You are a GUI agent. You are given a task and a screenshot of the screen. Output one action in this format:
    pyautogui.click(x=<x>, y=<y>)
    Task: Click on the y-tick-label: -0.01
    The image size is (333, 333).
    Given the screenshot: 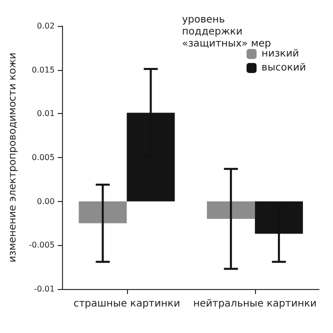 What is the action you would take?
    pyautogui.click(x=44, y=289)
    